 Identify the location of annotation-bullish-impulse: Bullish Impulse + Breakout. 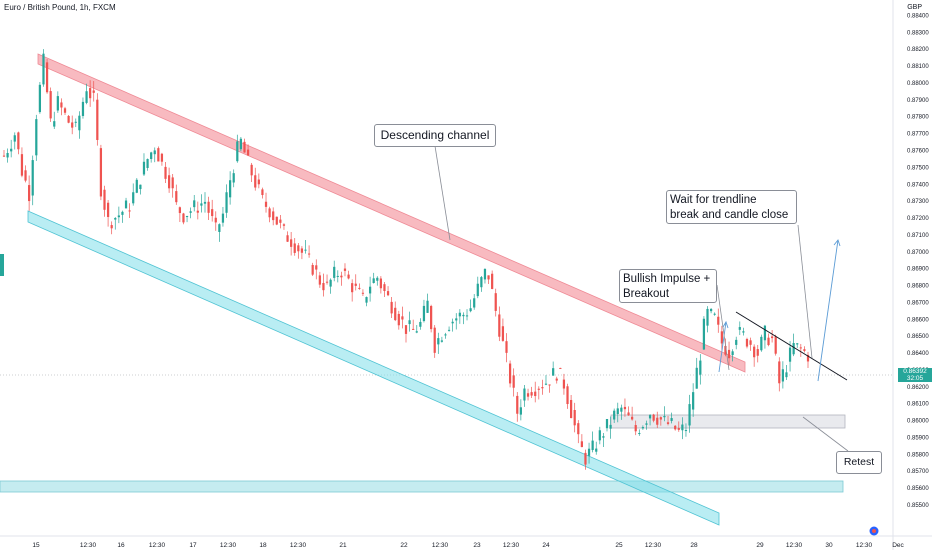
(668, 286).